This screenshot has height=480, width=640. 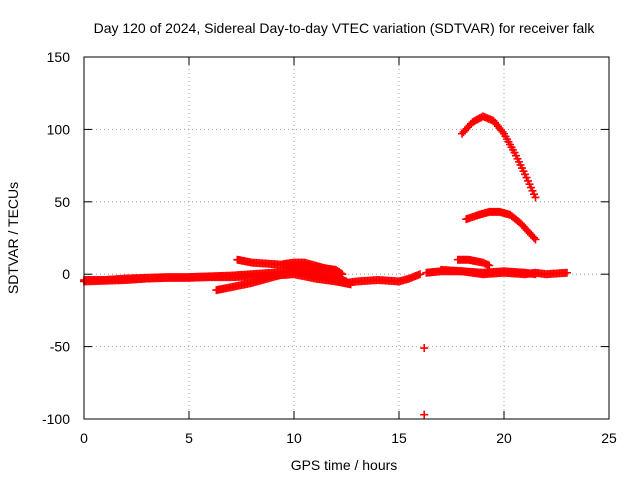 What do you see at coordinates (59, 57) in the screenshot?
I see `y-tick-label: 150` at bounding box center [59, 57].